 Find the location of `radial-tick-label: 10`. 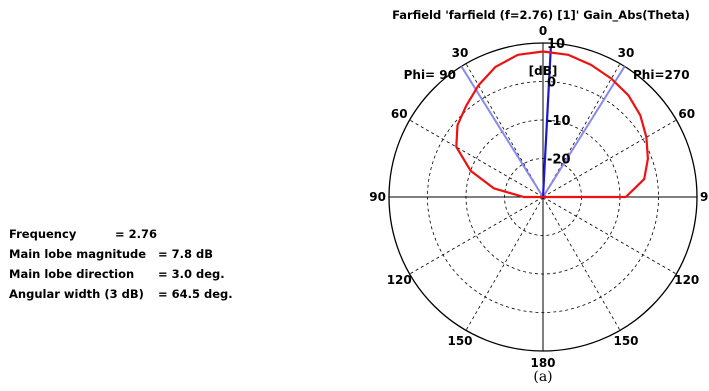

radial-tick-label: 10 is located at coordinates (556, 44).